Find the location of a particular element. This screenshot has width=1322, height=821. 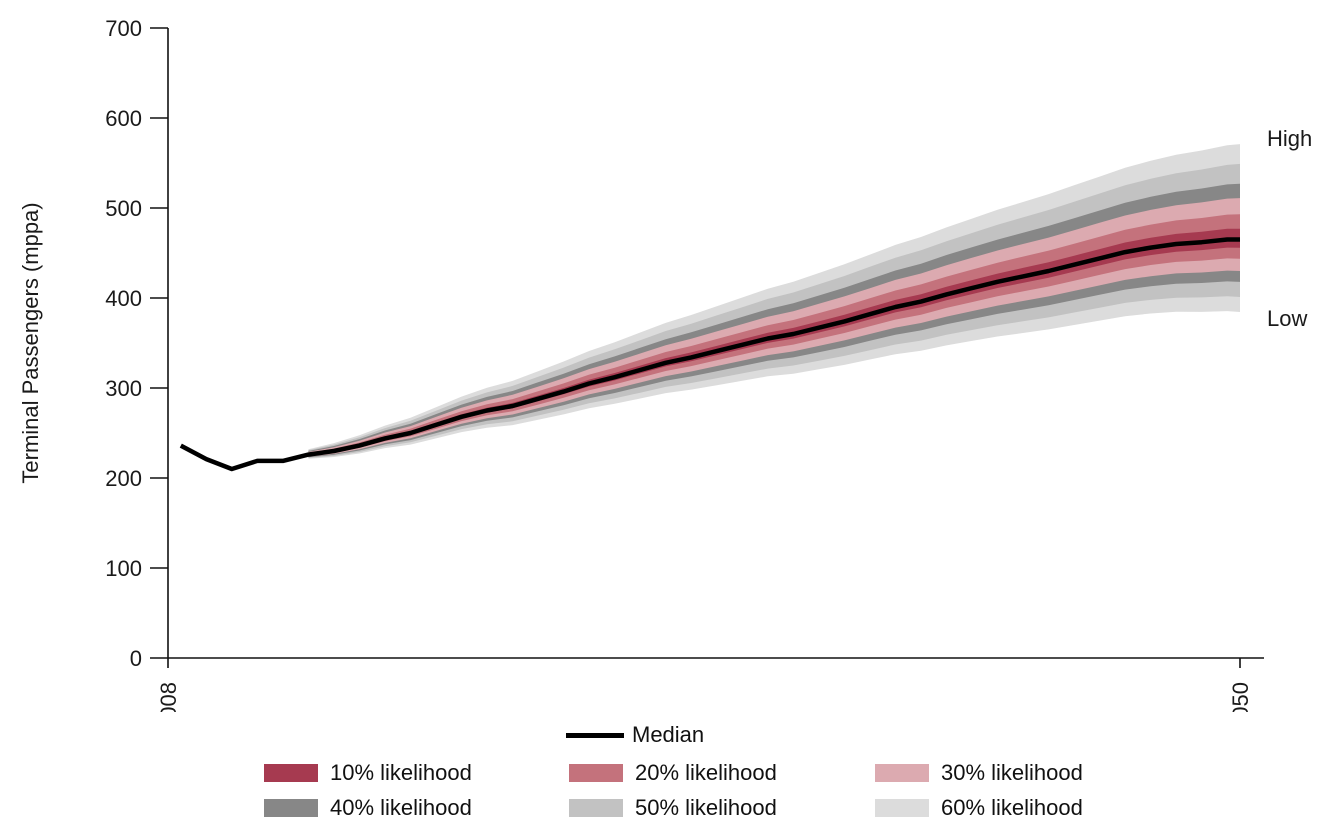

y-tick-label-300: 300 is located at coordinates (123, 388).